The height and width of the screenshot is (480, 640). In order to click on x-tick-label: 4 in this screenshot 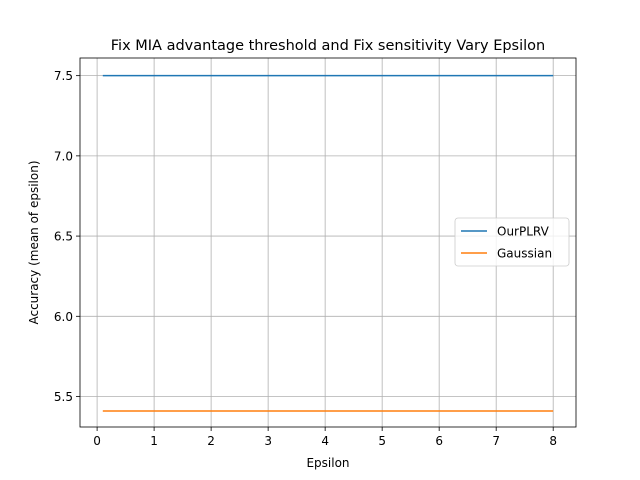, I will do `click(325, 441)`.